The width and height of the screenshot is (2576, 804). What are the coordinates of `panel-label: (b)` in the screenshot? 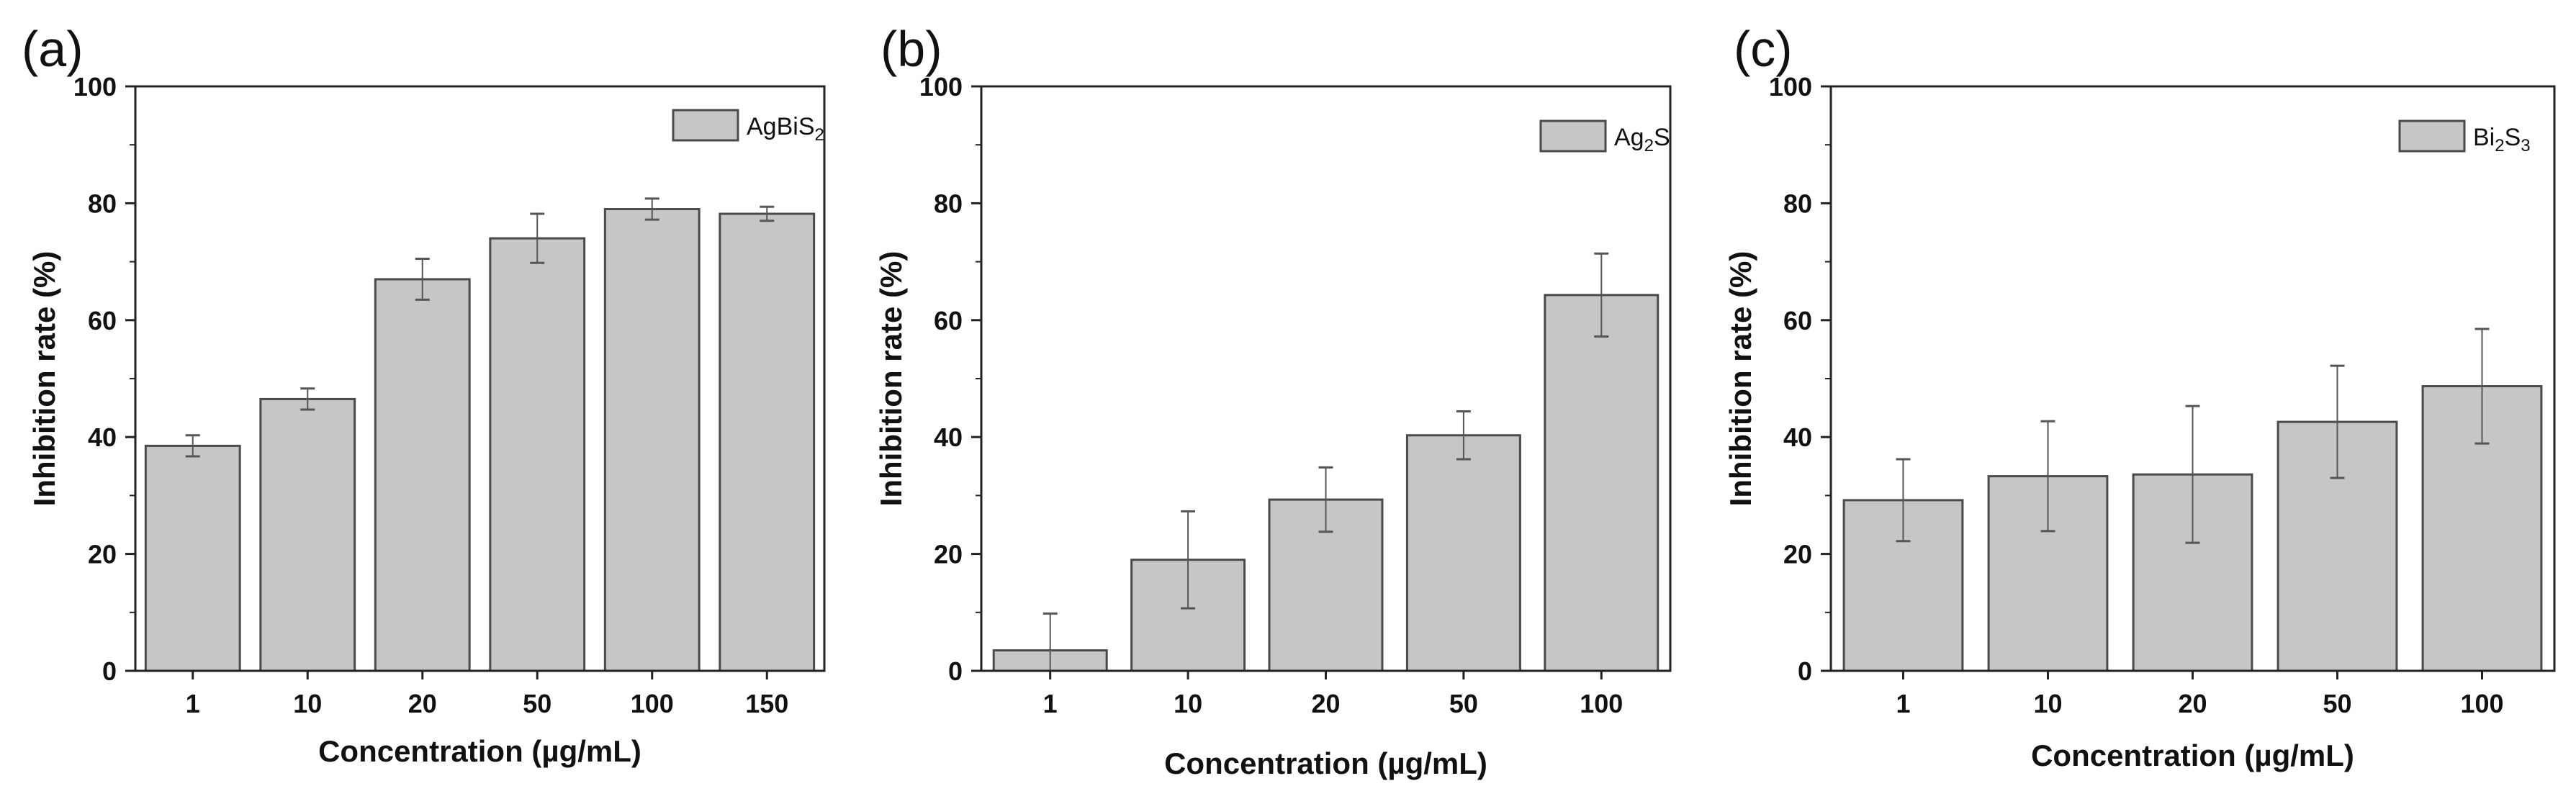 It's located at (911, 49).